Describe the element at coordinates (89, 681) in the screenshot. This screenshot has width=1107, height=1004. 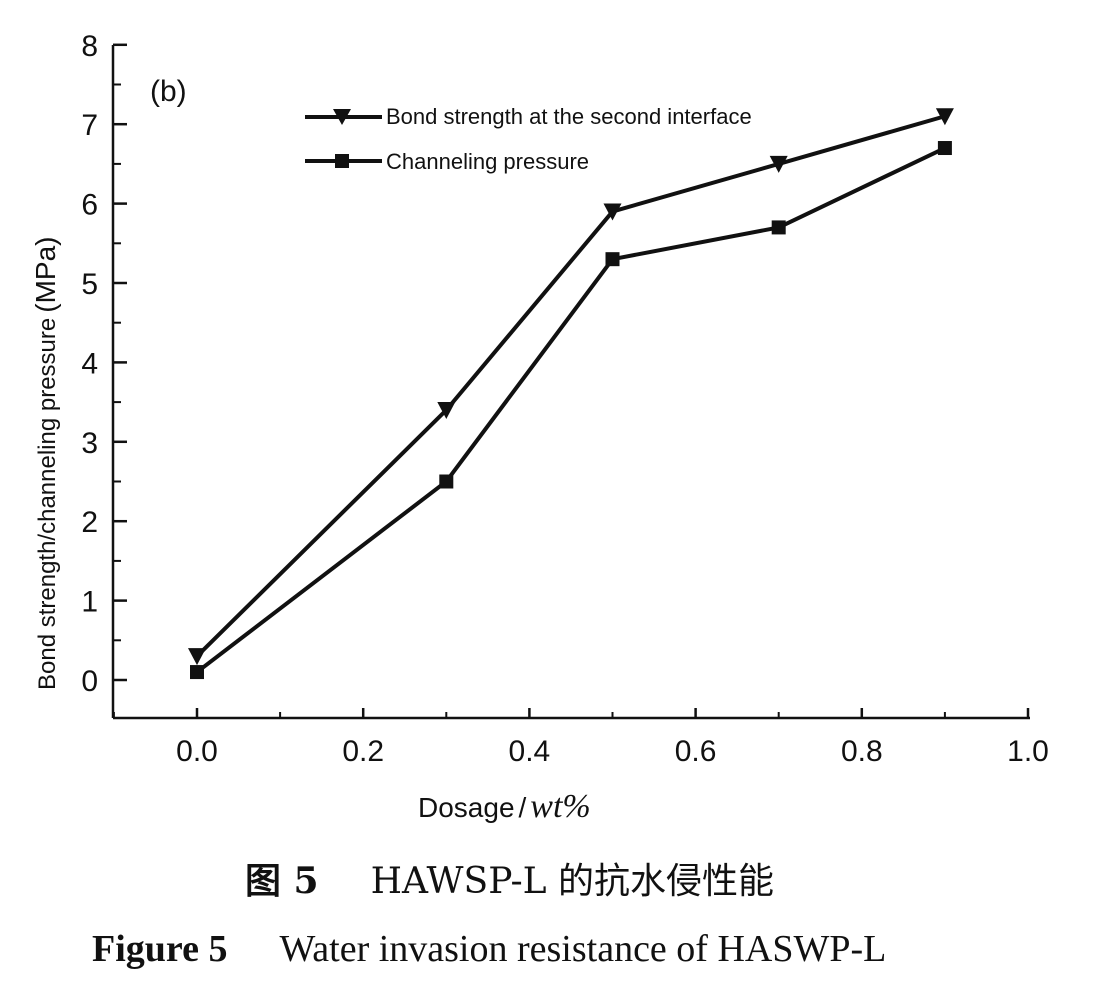
I see `y-tick-label-0: 0` at that location.